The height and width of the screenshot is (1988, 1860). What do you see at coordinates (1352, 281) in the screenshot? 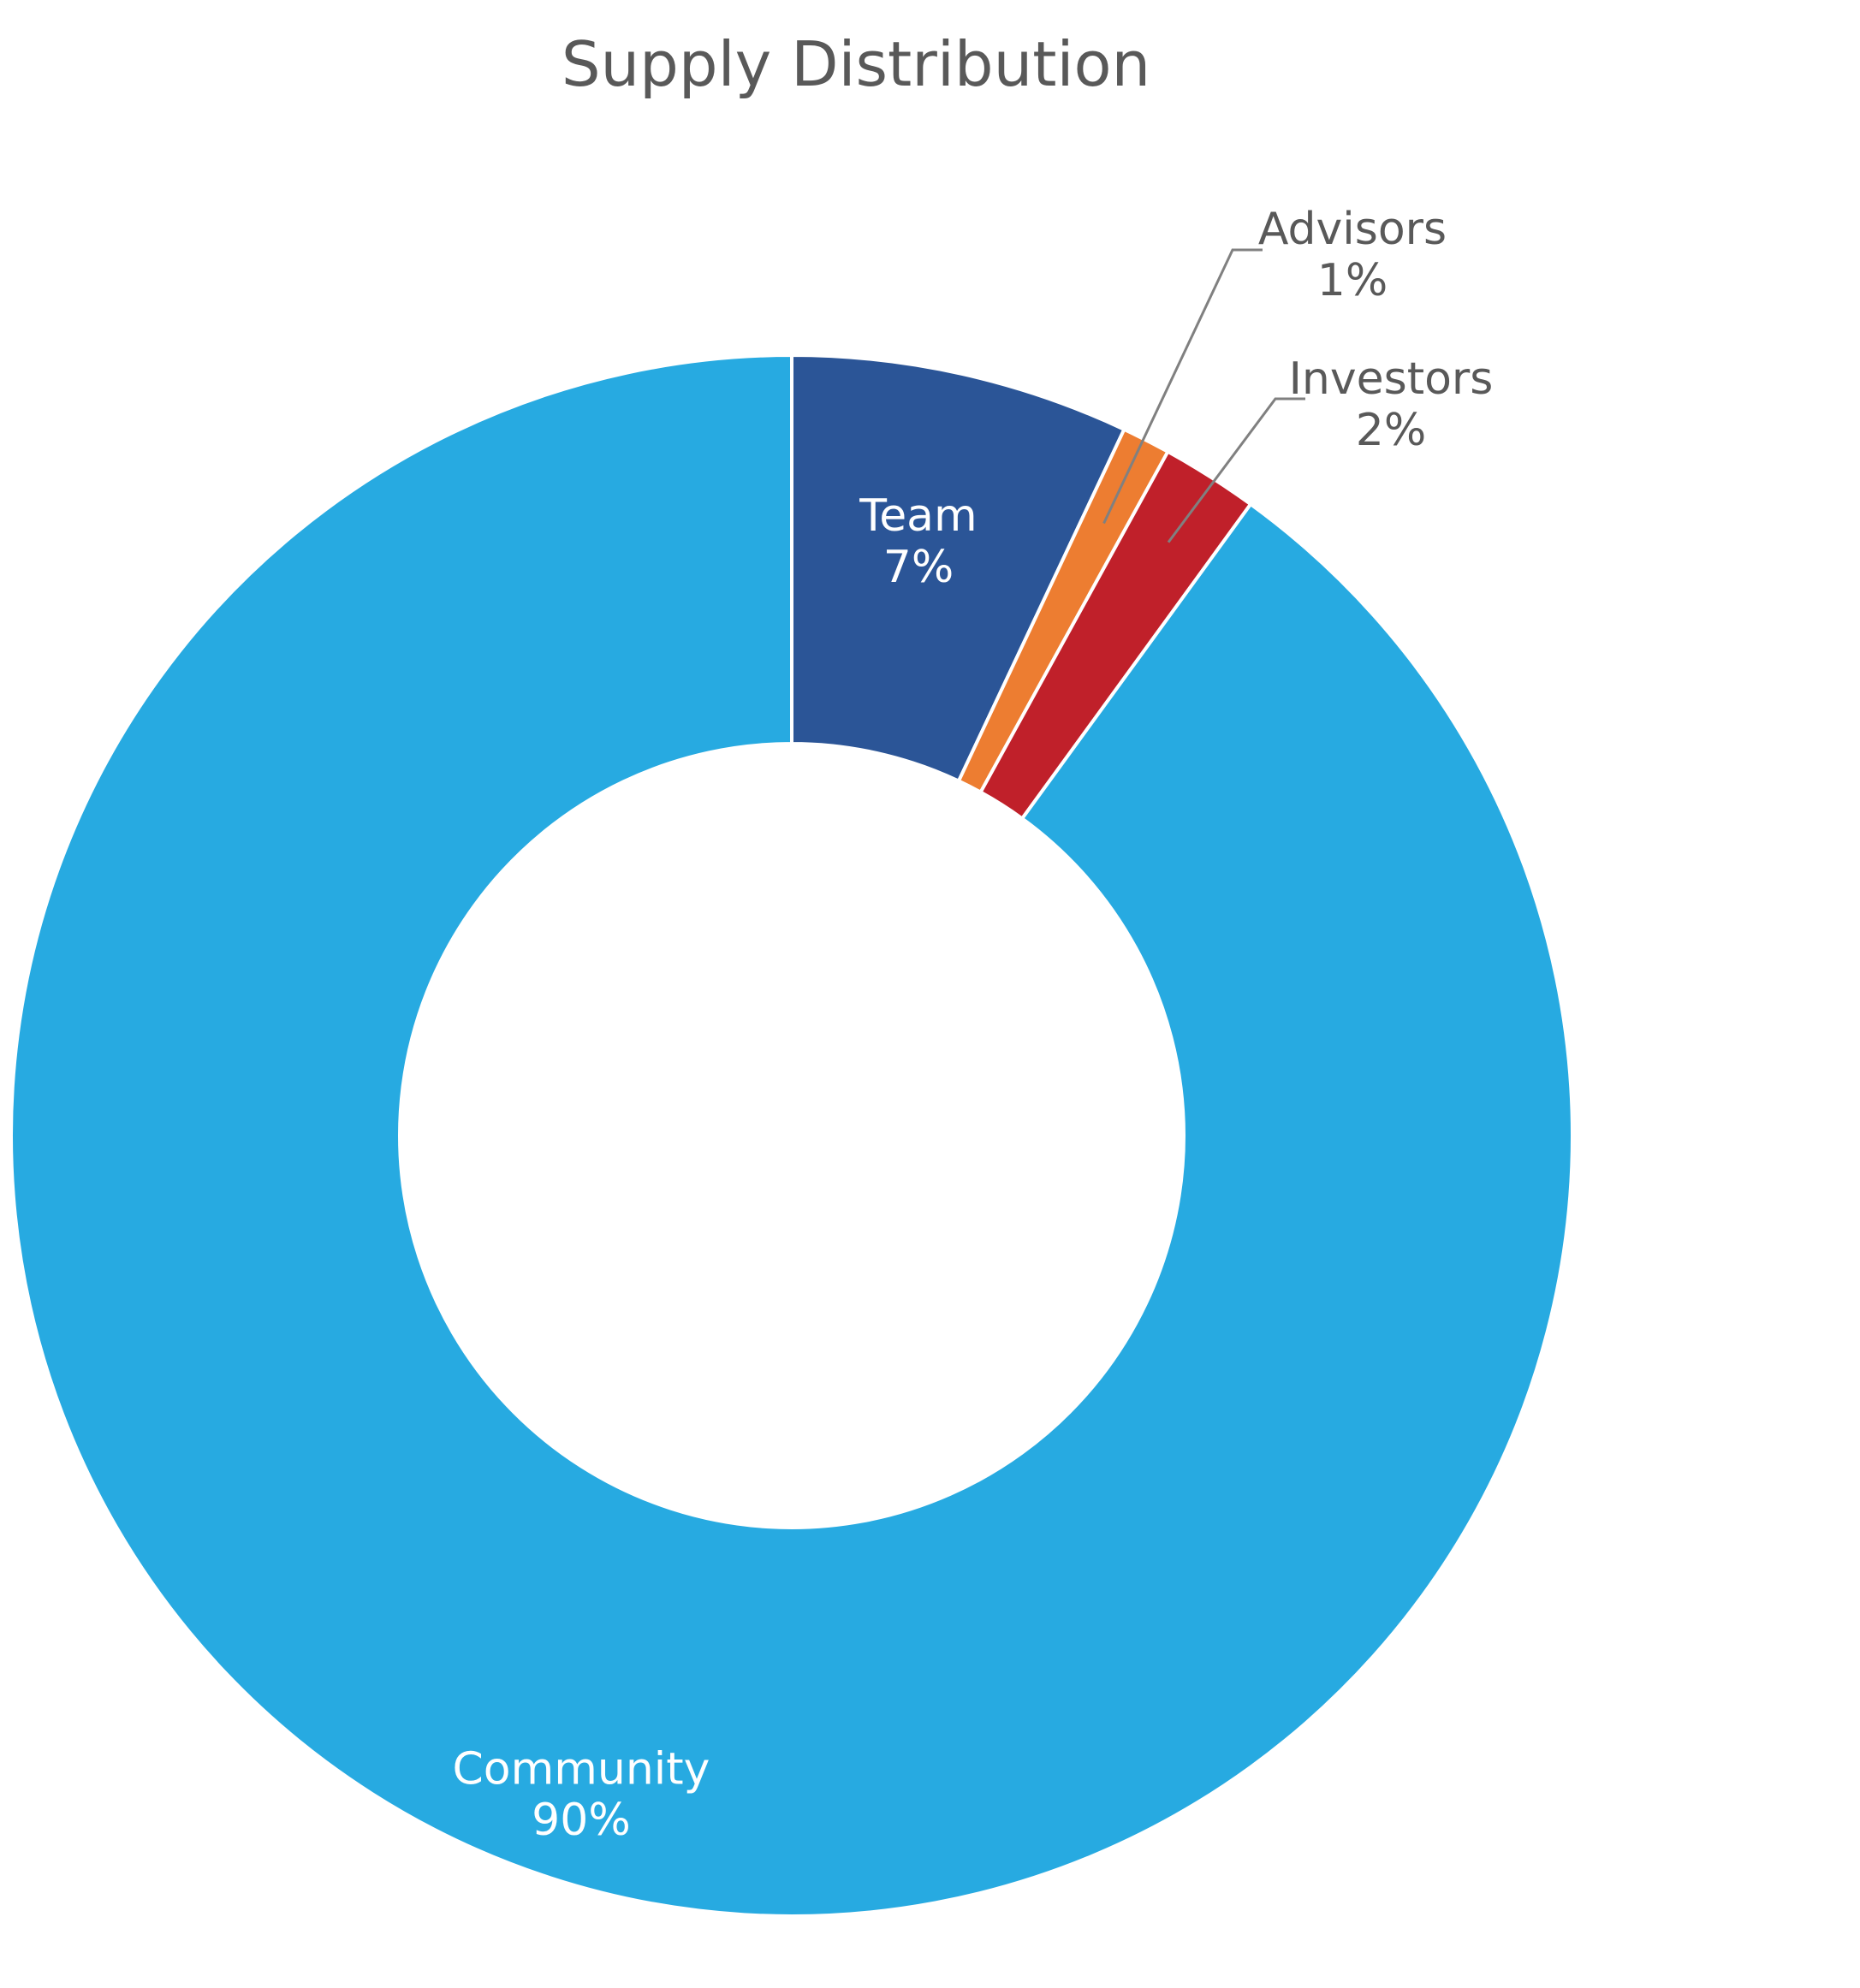
I see `data-label-advisors-value: 1%` at bounding box center [1352, 281].